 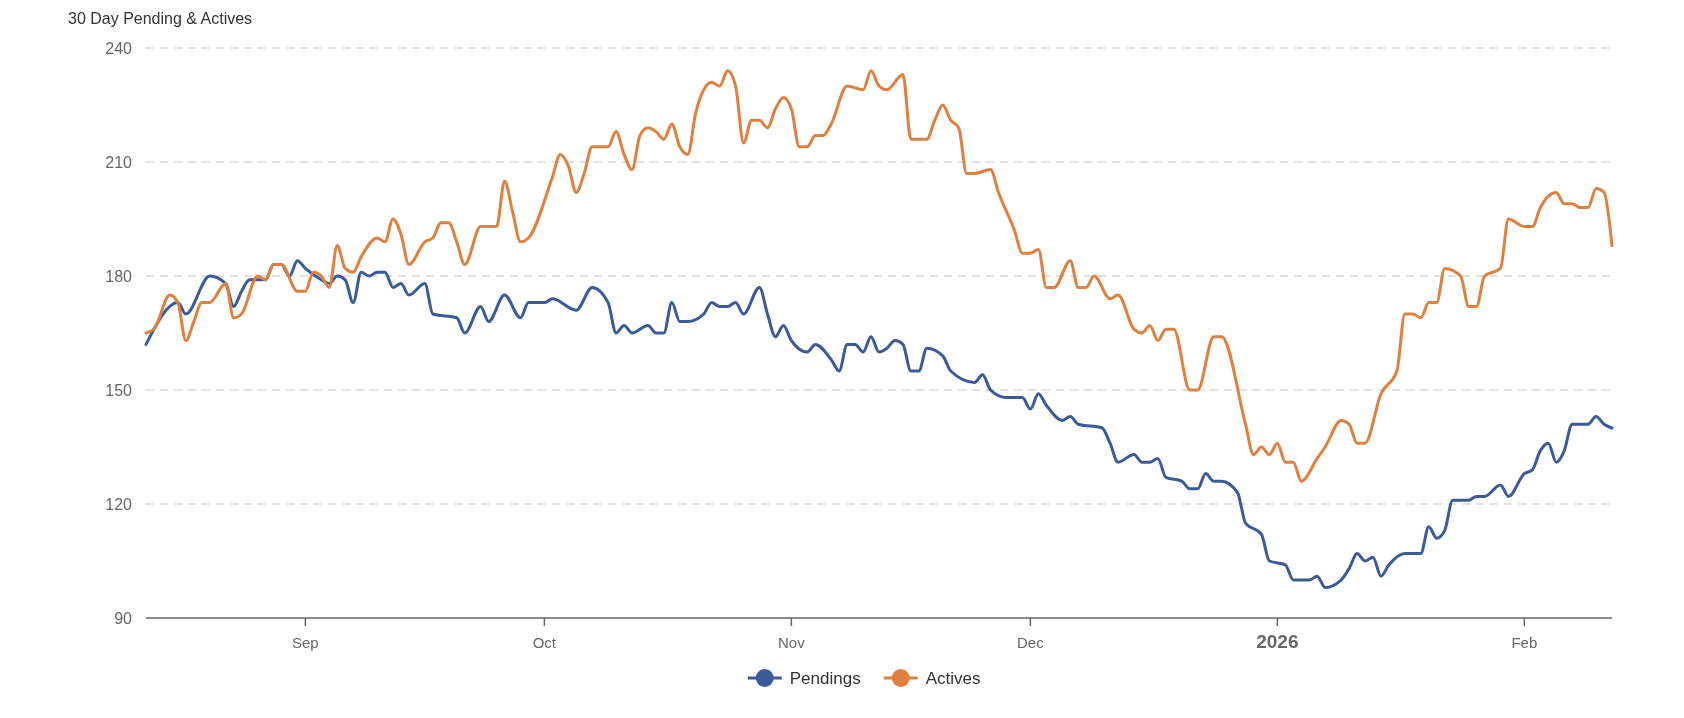 What do you see at coordinates (1524, 642) in the screenshot?
I see `x-tick-label: Feb` at bounding box center [1524, 642].